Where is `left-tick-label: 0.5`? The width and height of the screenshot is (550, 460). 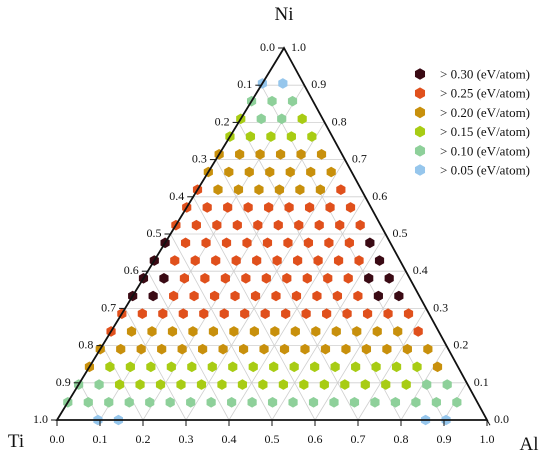
left-tick-label: 0.5 is located at coordinates (154, 233).